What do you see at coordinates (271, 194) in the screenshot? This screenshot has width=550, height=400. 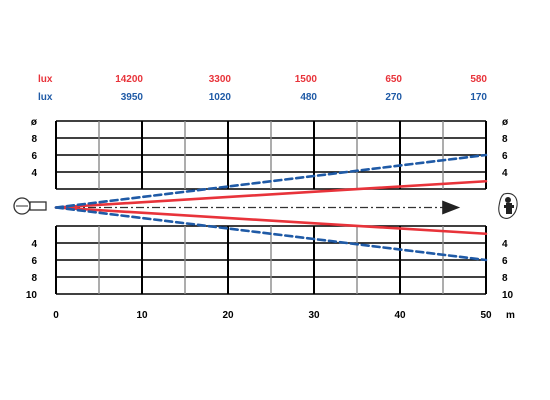 I see `beam-0-upper-line` at bounding box center [271, 194].